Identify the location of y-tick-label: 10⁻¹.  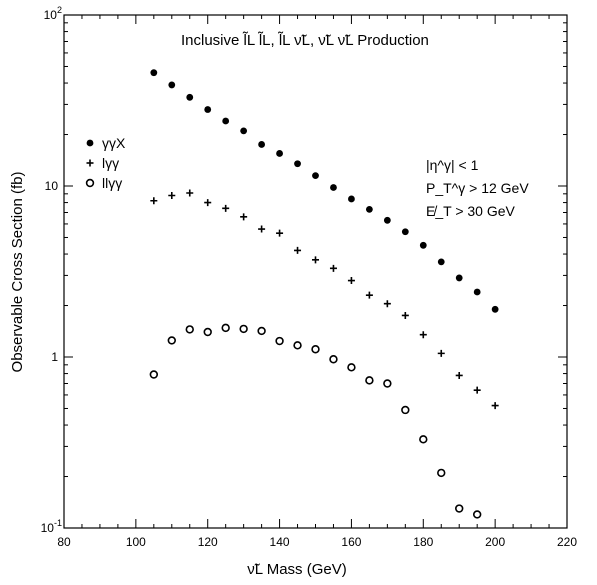
(51, 526).